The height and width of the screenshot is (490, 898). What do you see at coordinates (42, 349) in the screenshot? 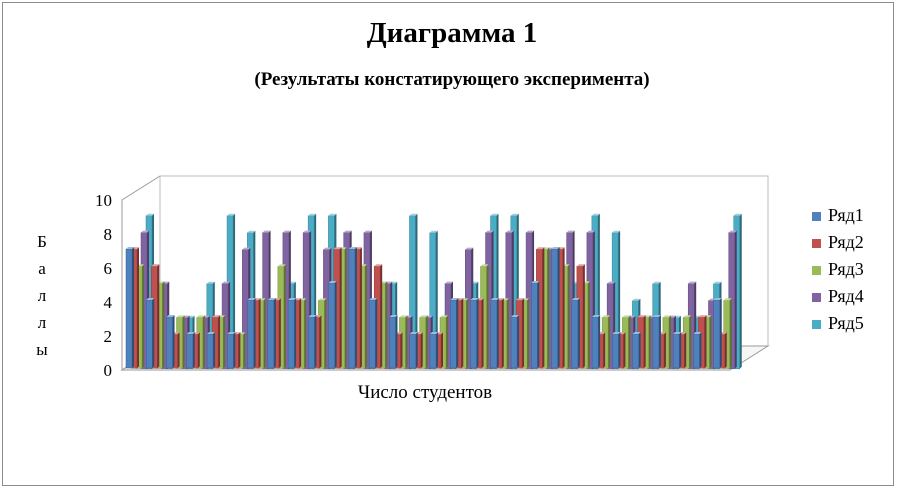
I see `y-axis-label-letter: ы` at bounding box center [42, 349].